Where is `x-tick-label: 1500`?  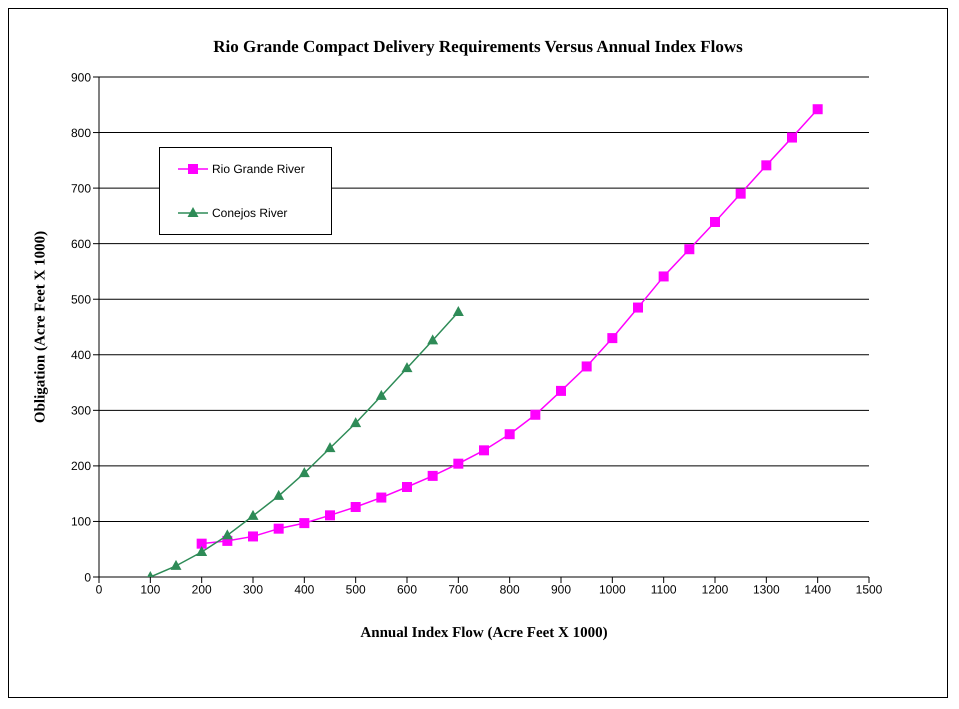 x-tick-label: 1500 is located at coordinates (869, 589).